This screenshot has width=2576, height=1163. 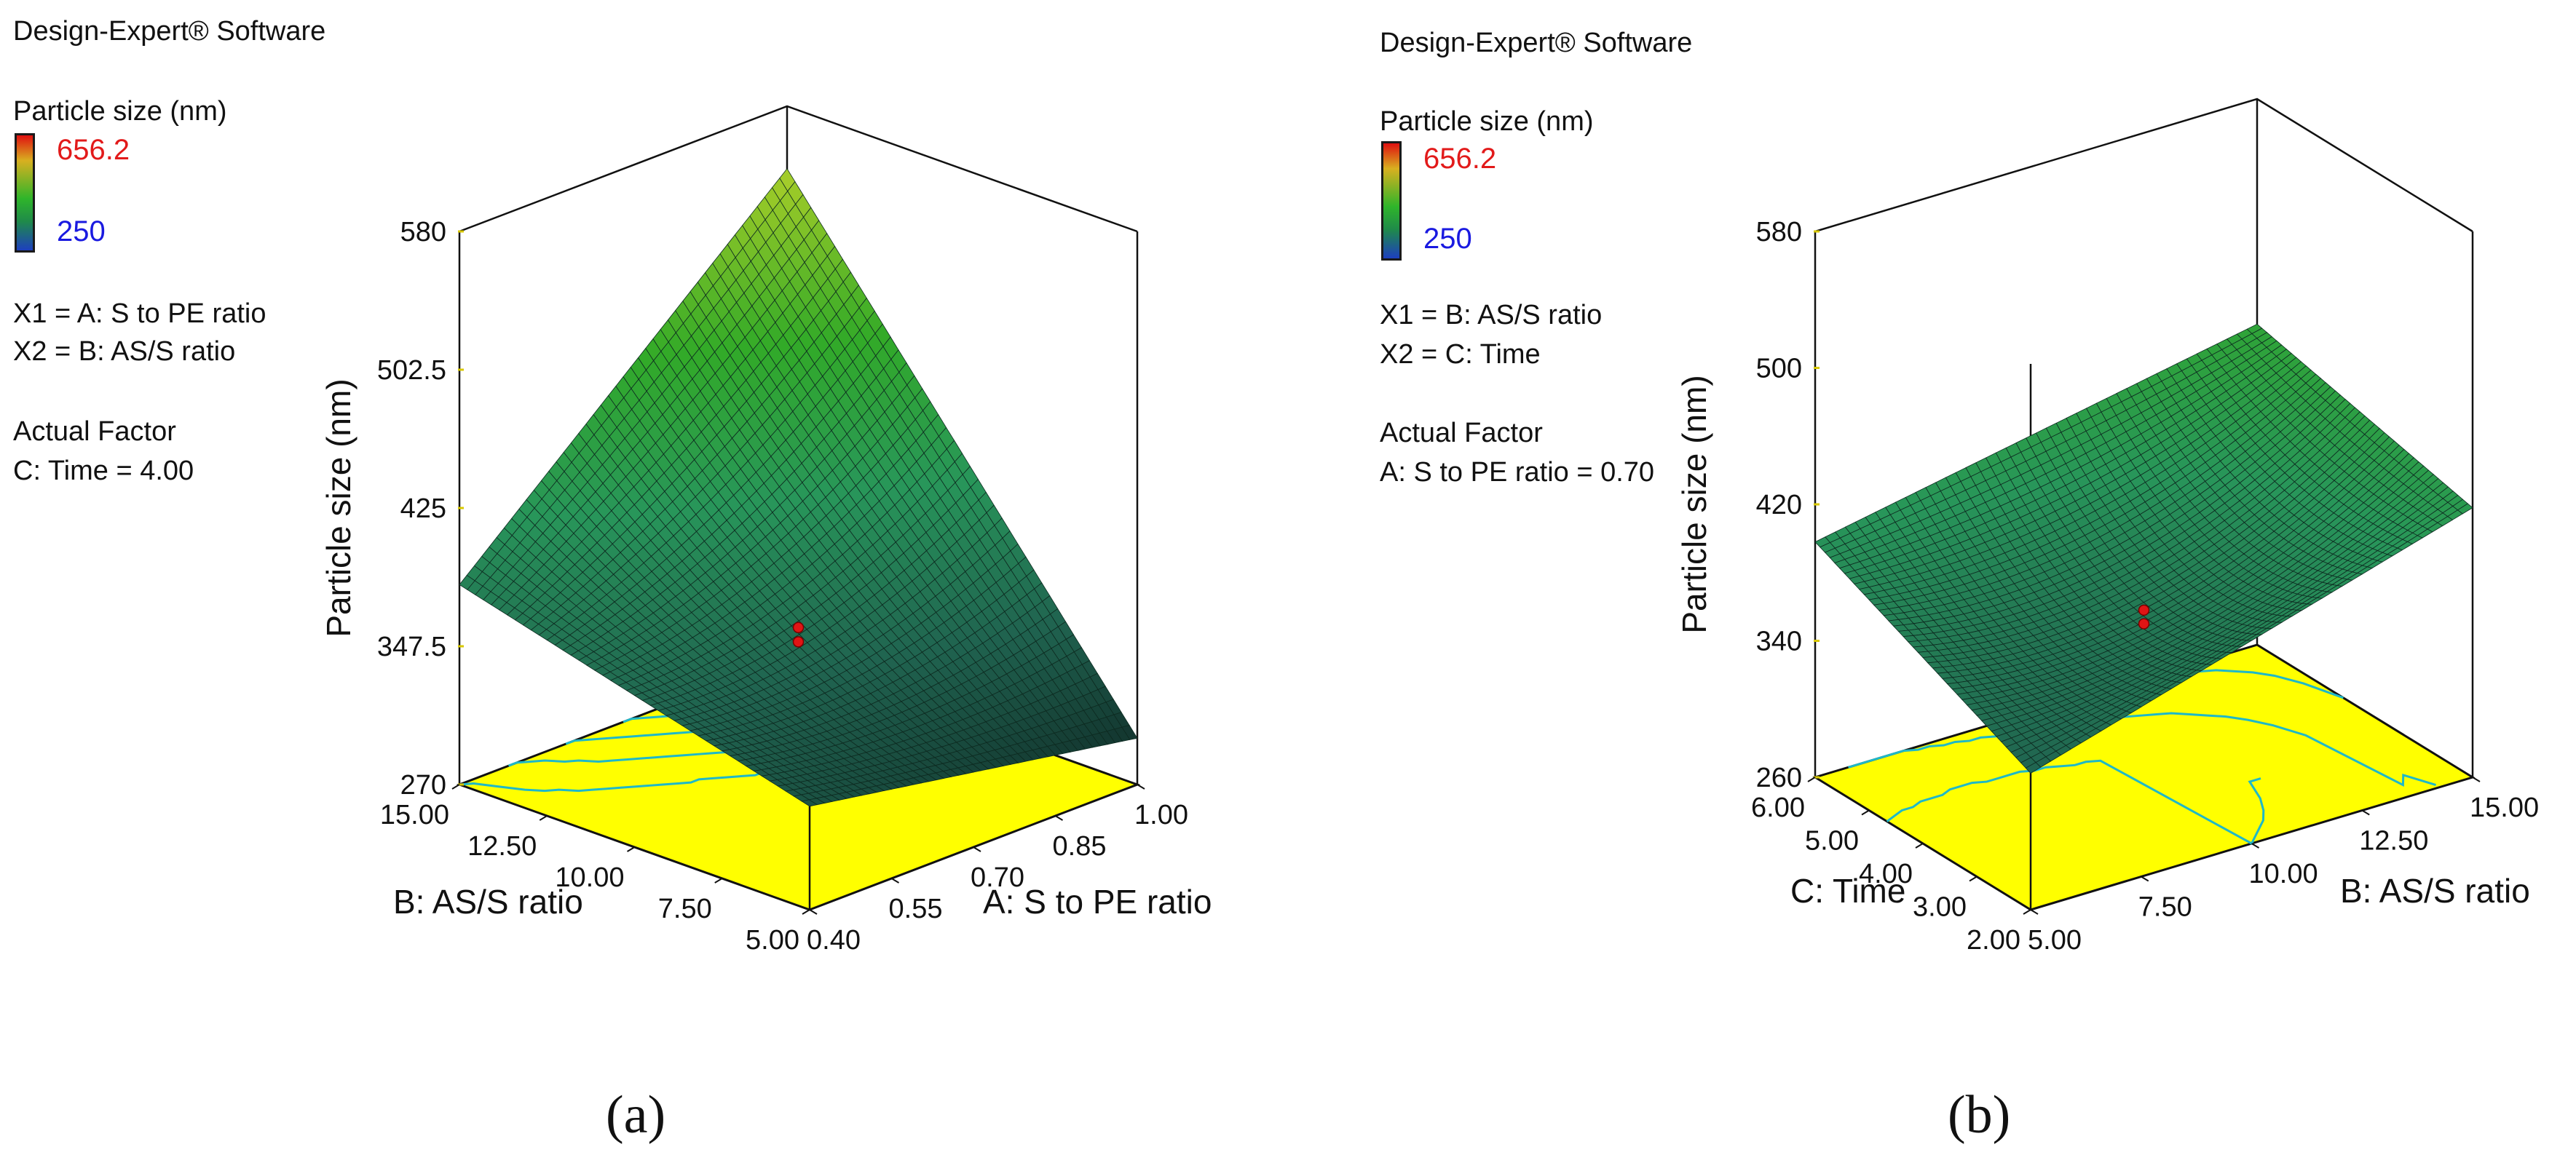 I want to click on z-tick-label: 420, so click(x=1779, y=505).